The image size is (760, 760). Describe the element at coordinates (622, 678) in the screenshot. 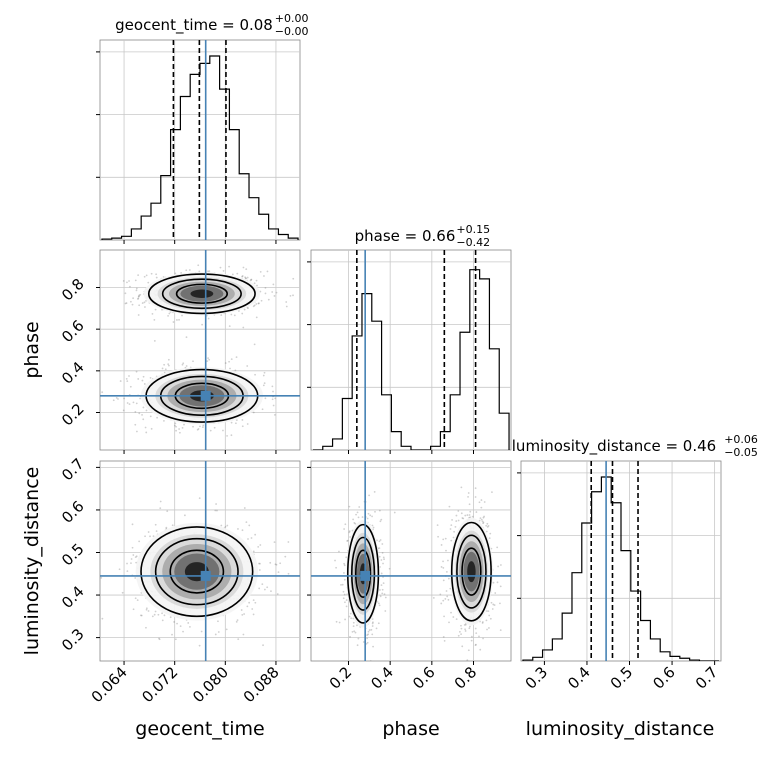

I see `x-tick-label: 0.5` at that location.